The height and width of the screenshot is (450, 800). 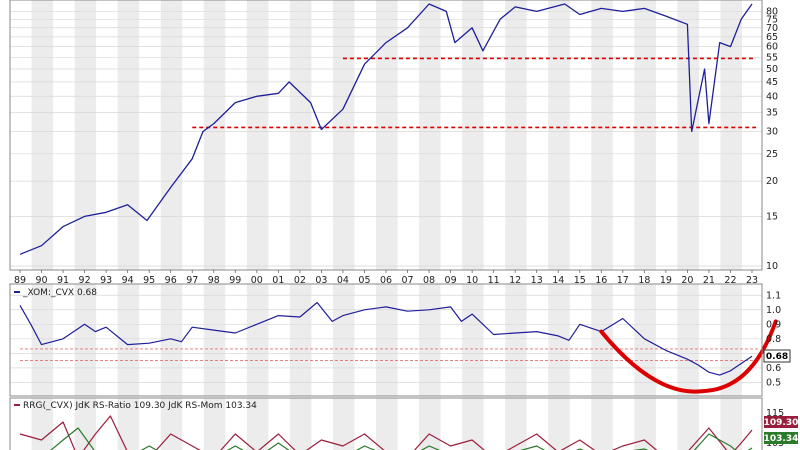 I want to click on y-tick-label: 115, so click(x=775, y=413).